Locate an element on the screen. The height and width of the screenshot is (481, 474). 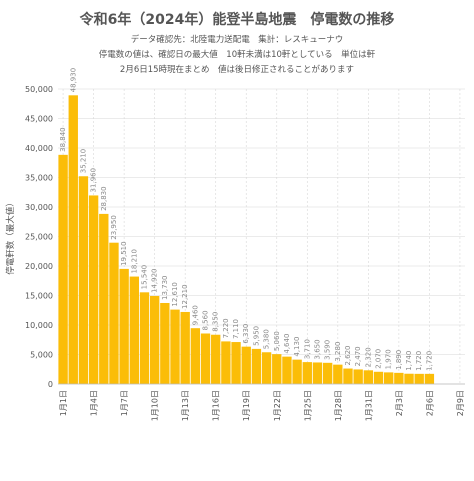
data-label: 6,330 is located at coordinates (246, 334).